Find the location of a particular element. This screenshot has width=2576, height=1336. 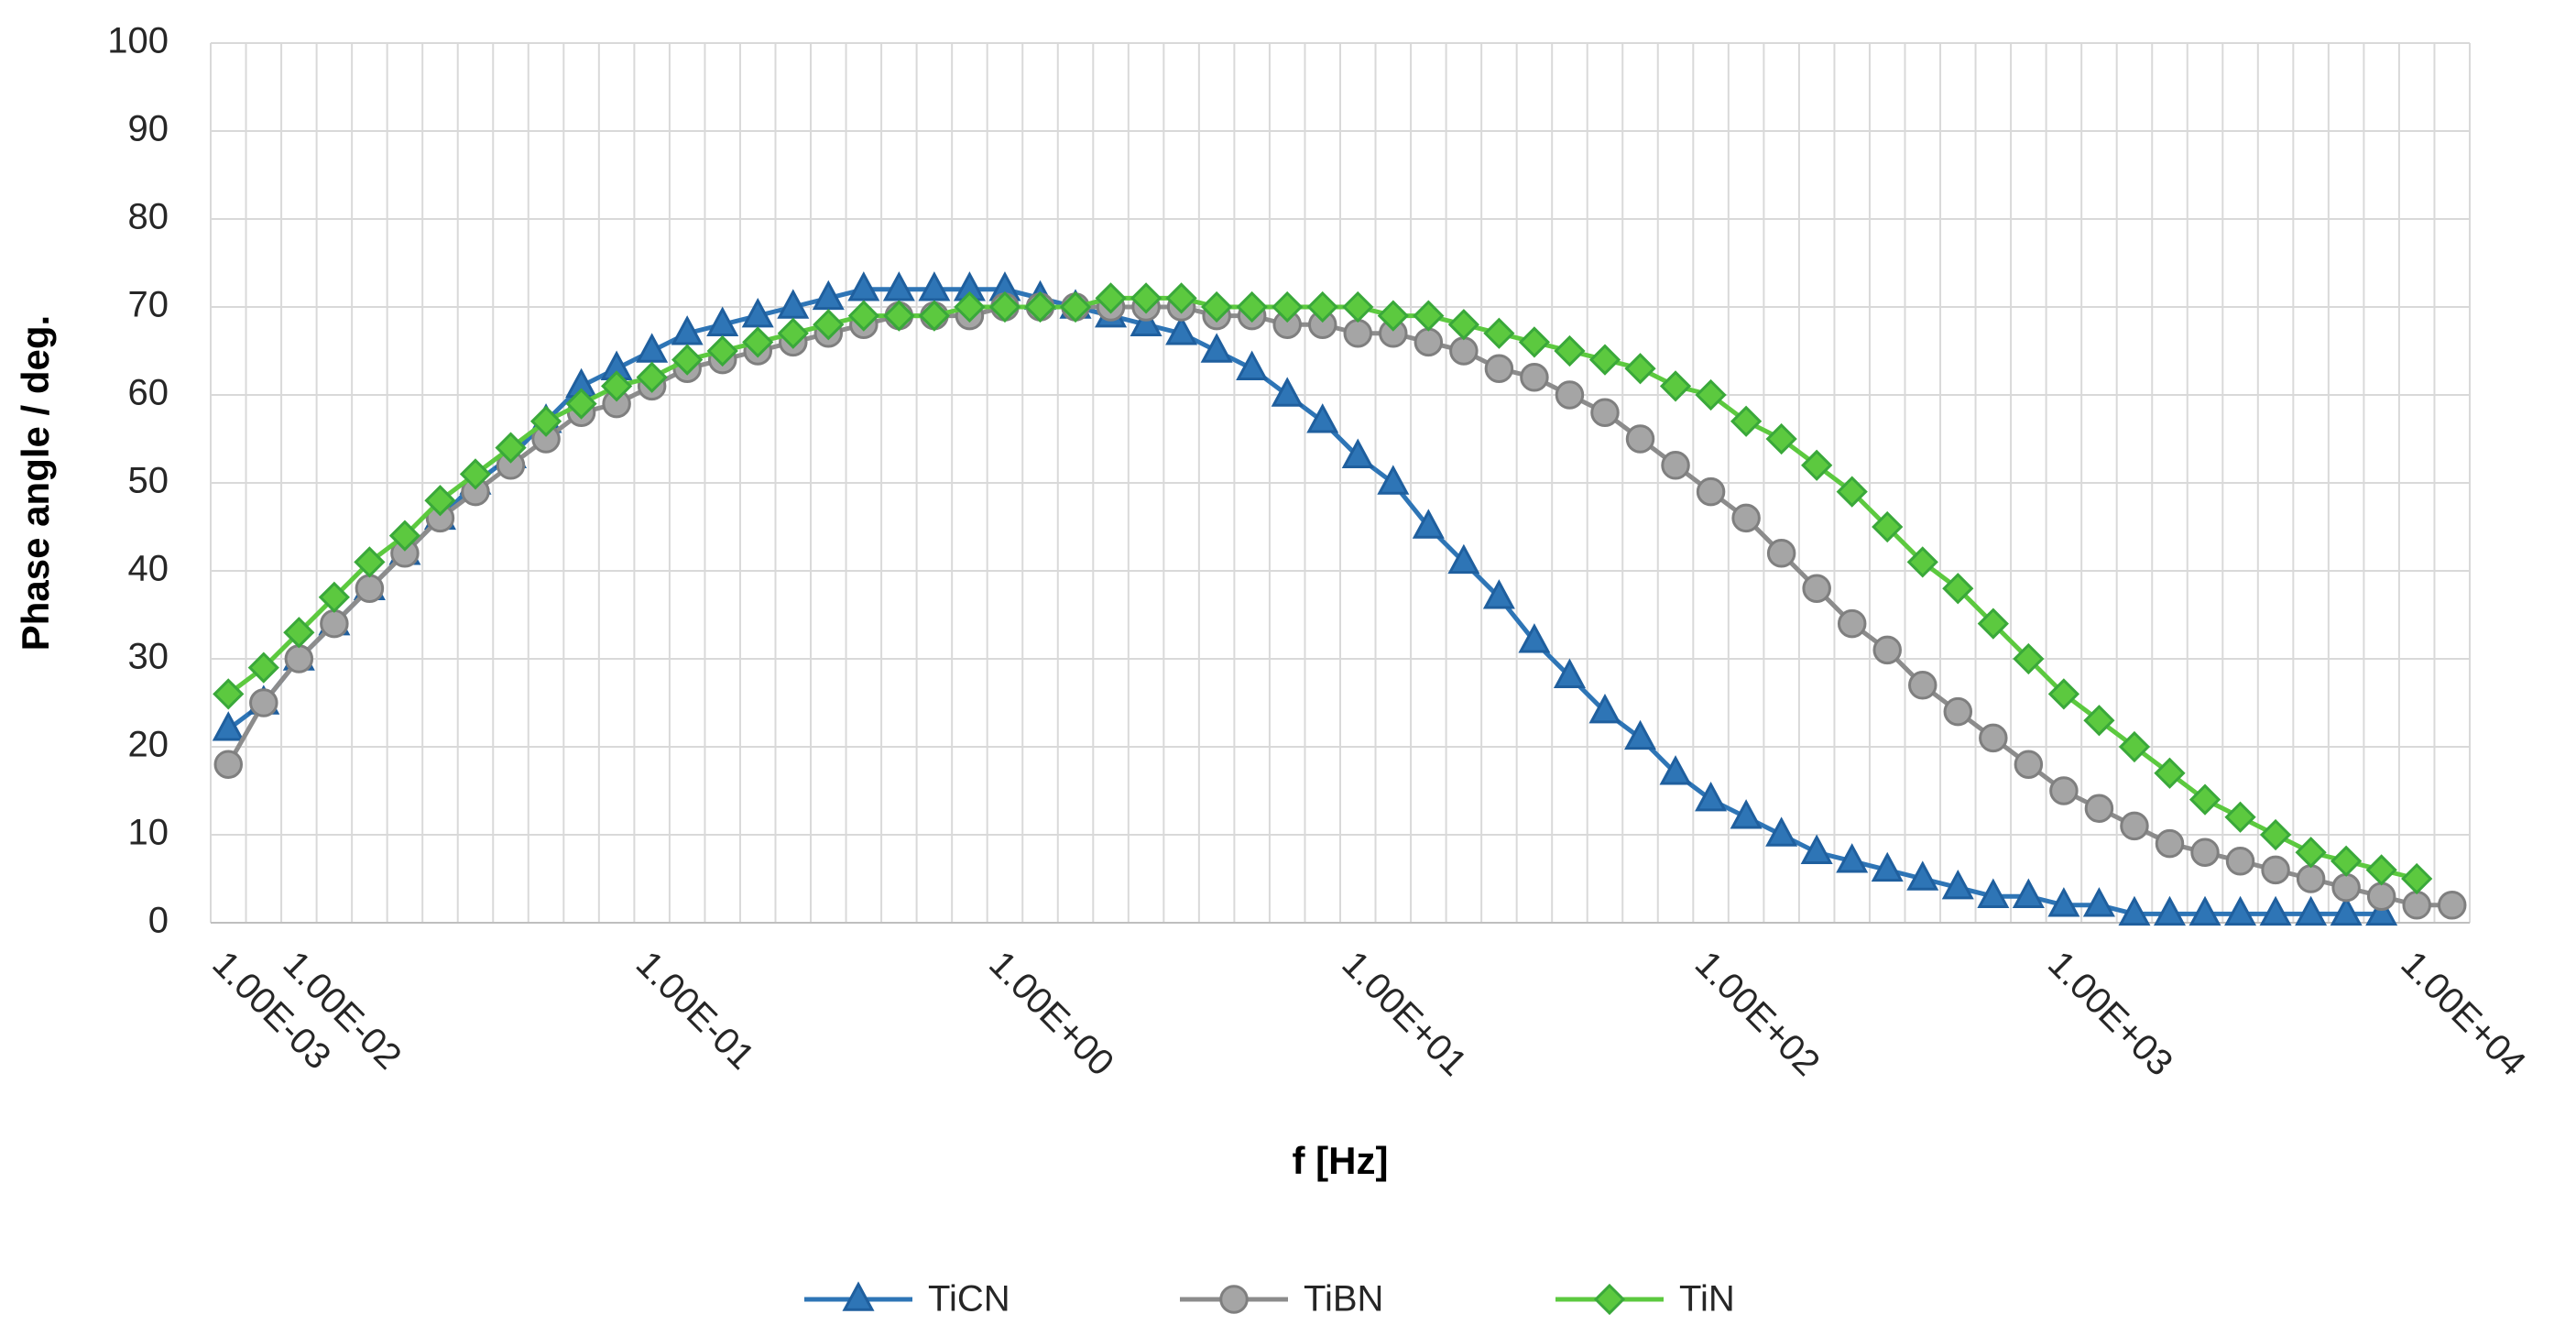

x-tick-label: 1.00E+00 is located at coordinates (1051, 1014).